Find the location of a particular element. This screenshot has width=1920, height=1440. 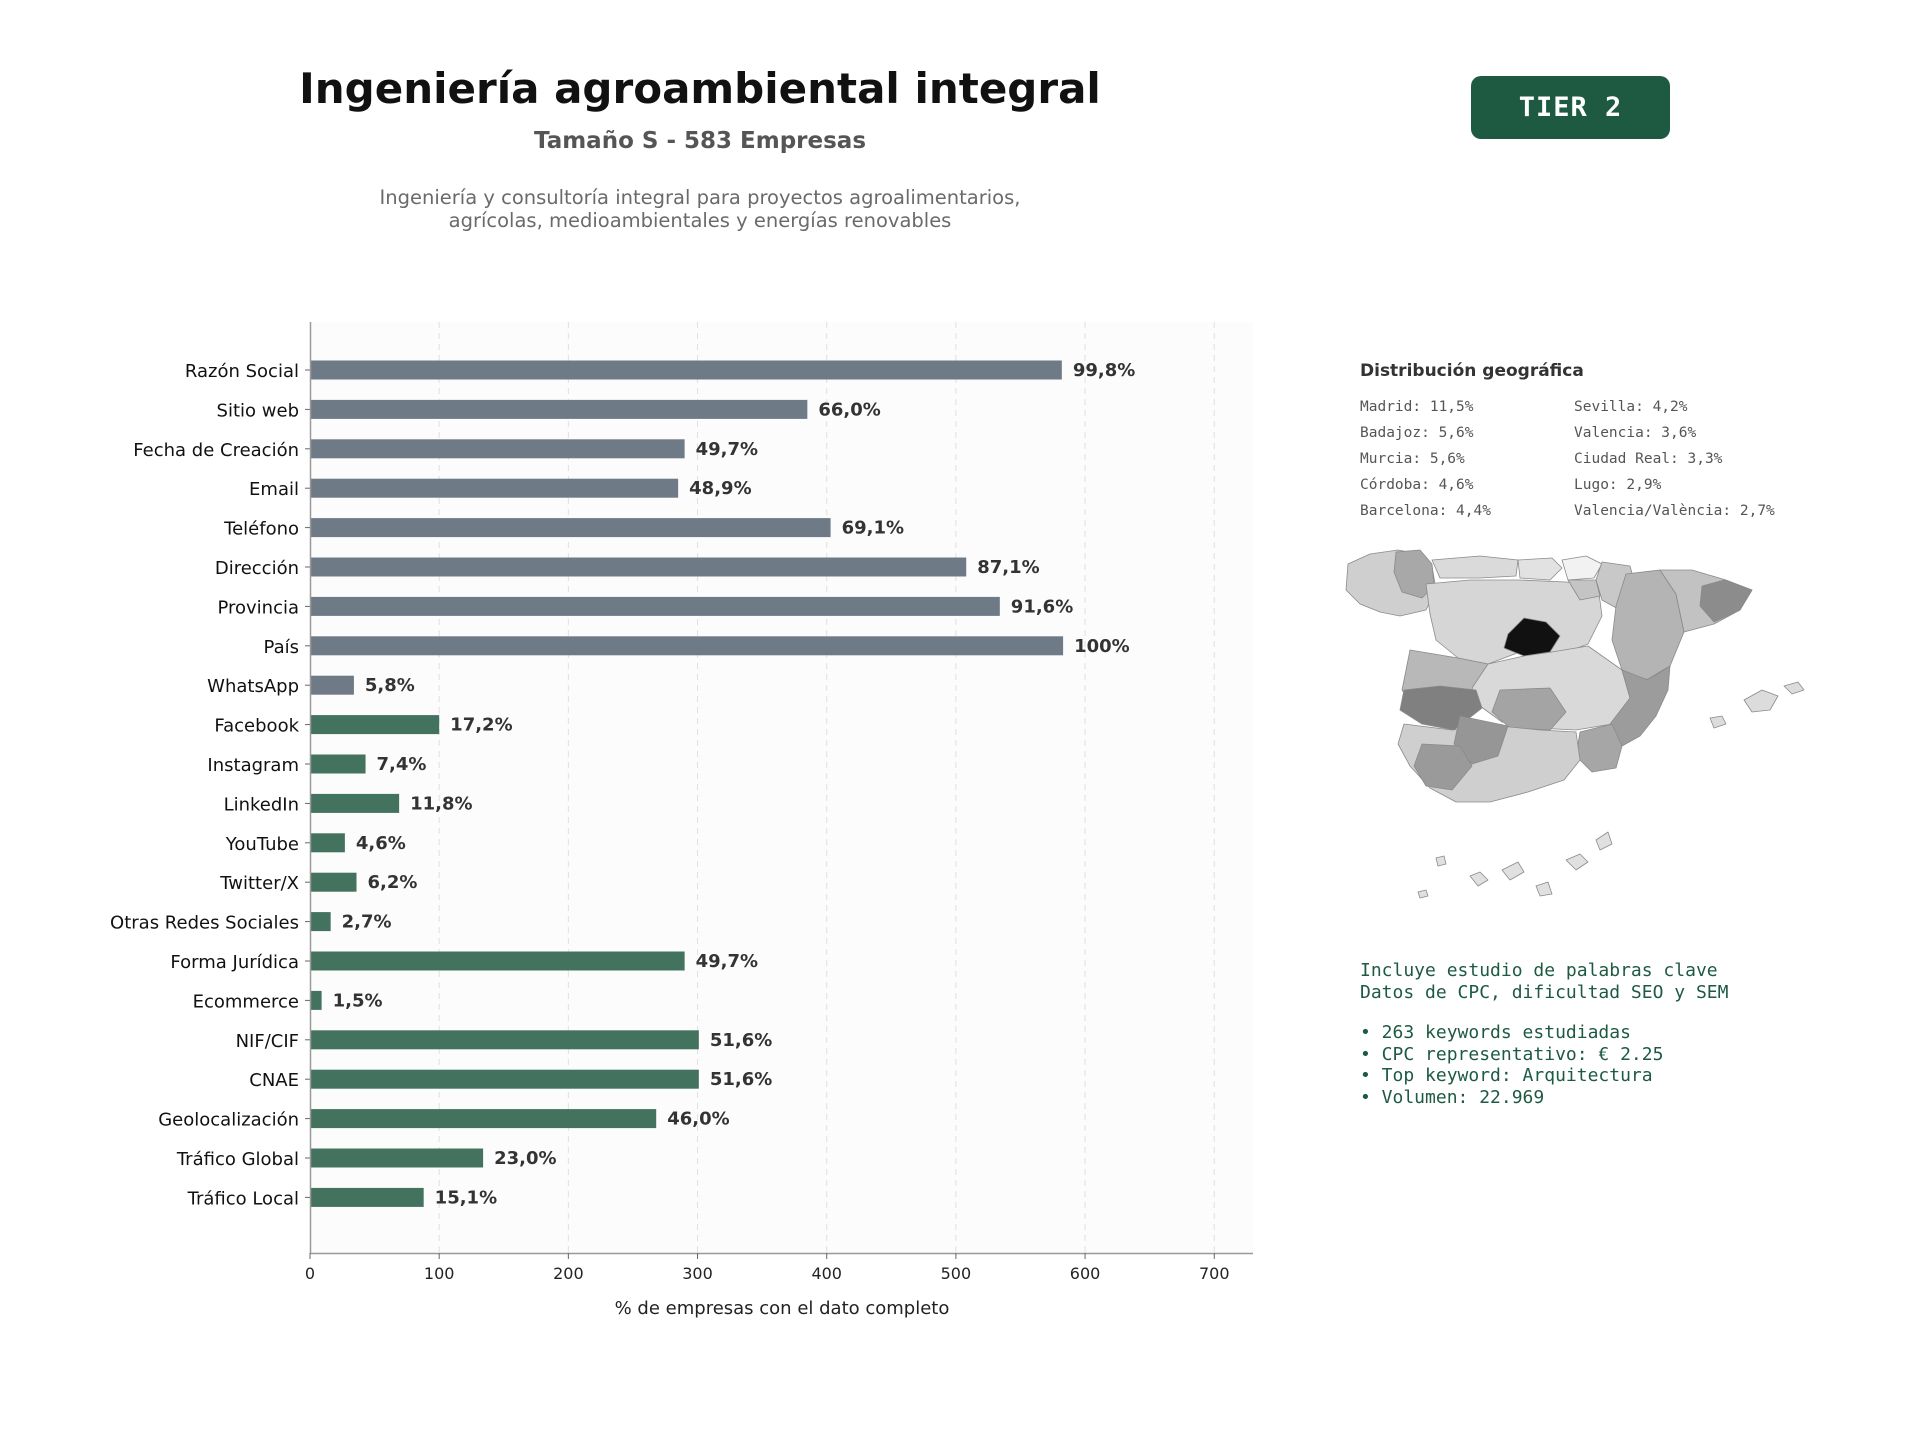

data-label: 11,8% is located at coordinates (441, 803).